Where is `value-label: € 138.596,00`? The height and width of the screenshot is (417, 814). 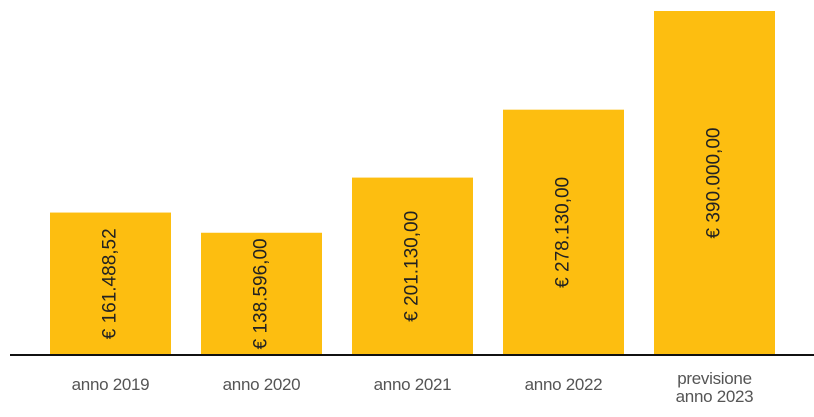
value-label: € 138.596,00 is located at coordinates (261, 293).